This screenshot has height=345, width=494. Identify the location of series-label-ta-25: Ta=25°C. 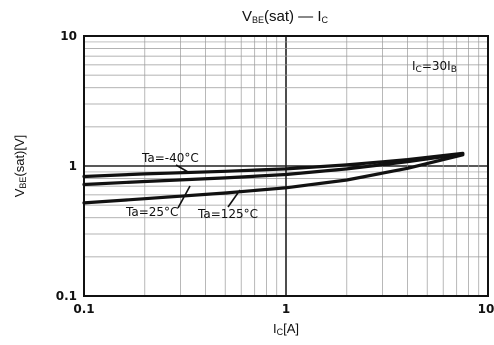
(151, 212).